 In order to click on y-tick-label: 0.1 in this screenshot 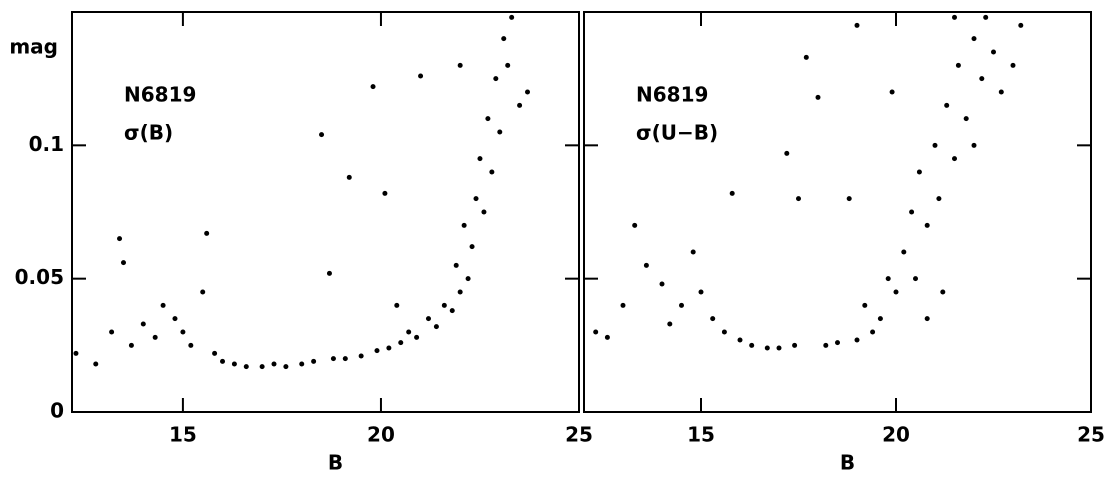, I will do `click(46, 144)`.